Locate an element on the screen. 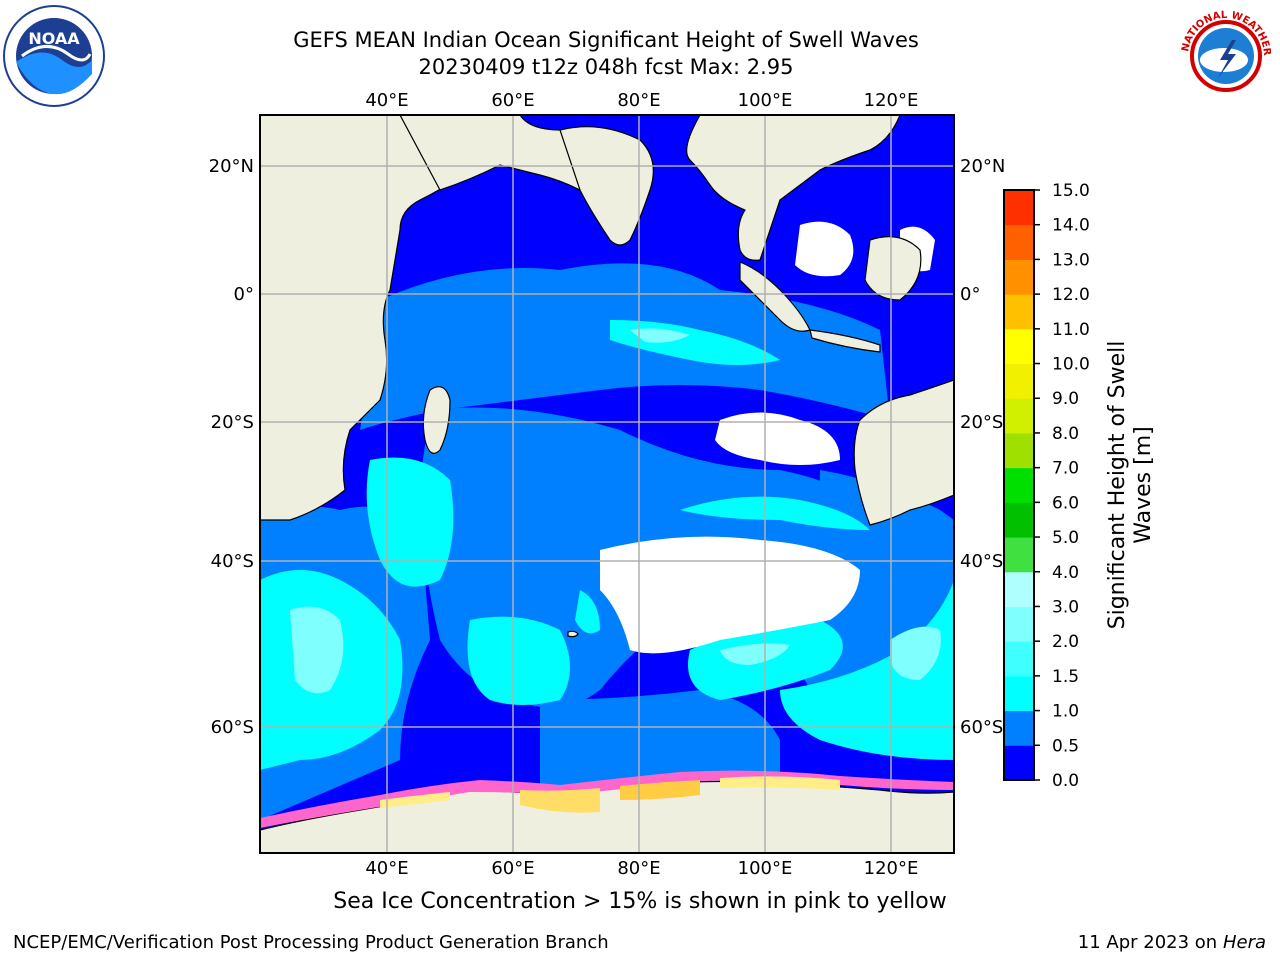 The width and height of the screenshot is (1280, 960). colorbar-tick-label: 1.0 is located at coordinates (1065, 712).